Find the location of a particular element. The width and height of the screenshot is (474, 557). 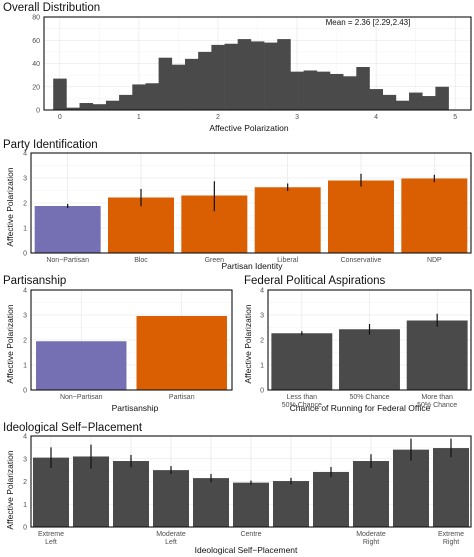

panel-title-overall: Overall Distribution is located at coordinates (51, 8).